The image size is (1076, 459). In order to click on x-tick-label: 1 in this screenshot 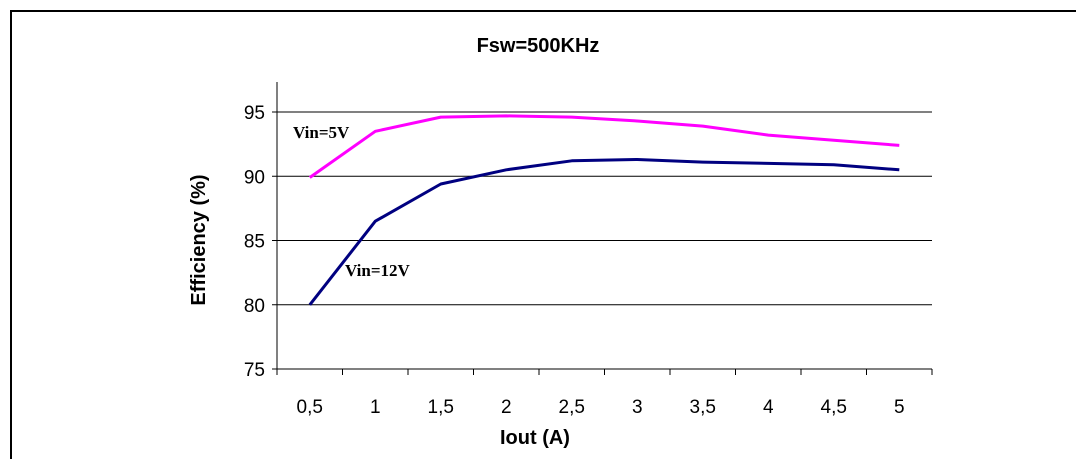, I will do `click(375, 407)`.